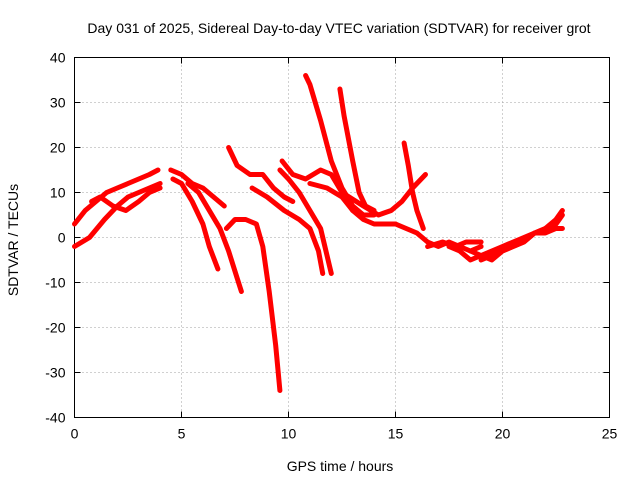 The width and height of the screenshot is (640, 480). Describe the element at coordinates (503, 434) in the screenshot. I see `x-tick-label: 20` at that location.